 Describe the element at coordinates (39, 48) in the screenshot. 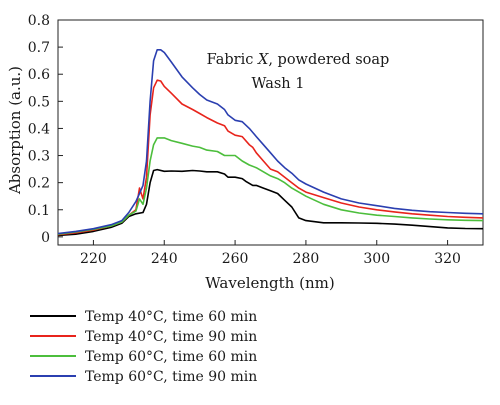

I see `y-tick-label: 0.7` at that location.